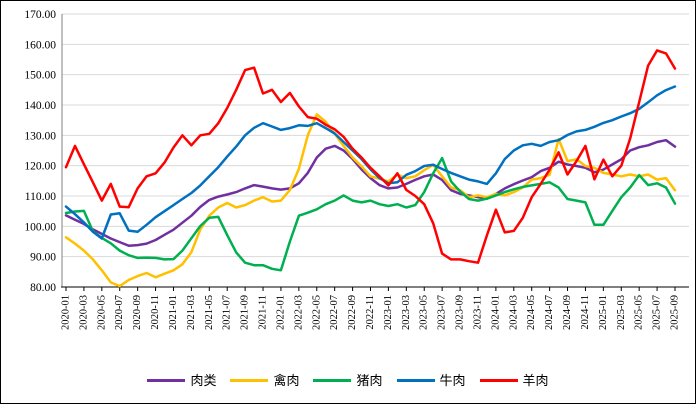 The width and height of the screenshot is (696, 404). What do you see at coordinates (370, 312) in the screenshot?
I see `x-axis-tick-label: 2022-11` at bounding box center [370, 312].